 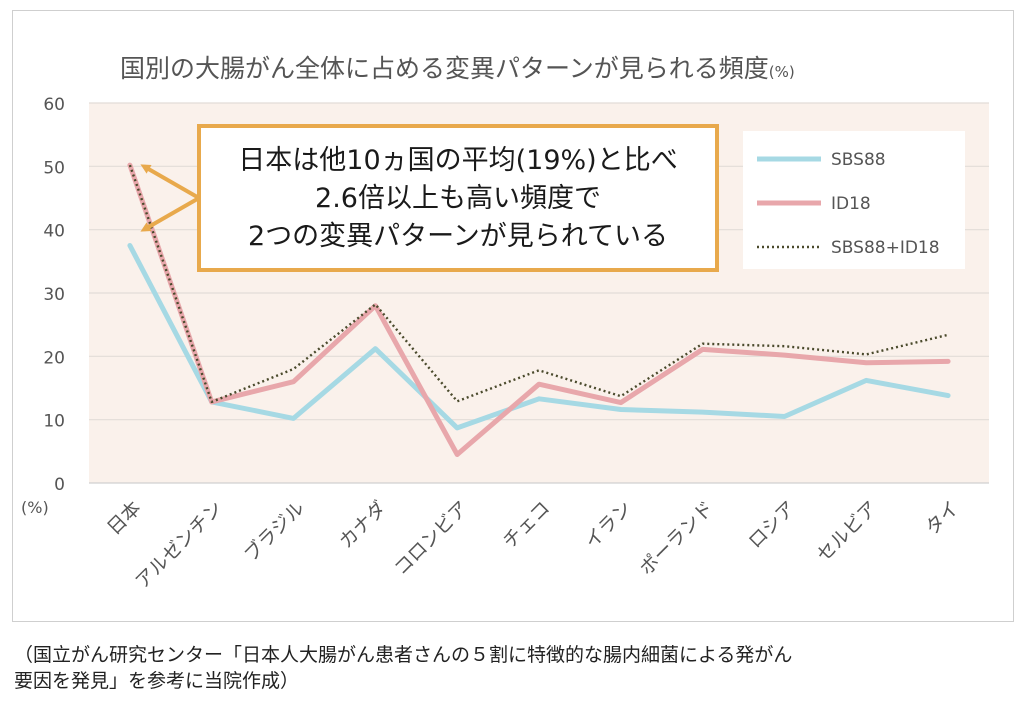 What do you see at coordinates (35, 507) in the screenshot?
I see `y-axis-unit-label: (%)` at bounding box center [35, 507].